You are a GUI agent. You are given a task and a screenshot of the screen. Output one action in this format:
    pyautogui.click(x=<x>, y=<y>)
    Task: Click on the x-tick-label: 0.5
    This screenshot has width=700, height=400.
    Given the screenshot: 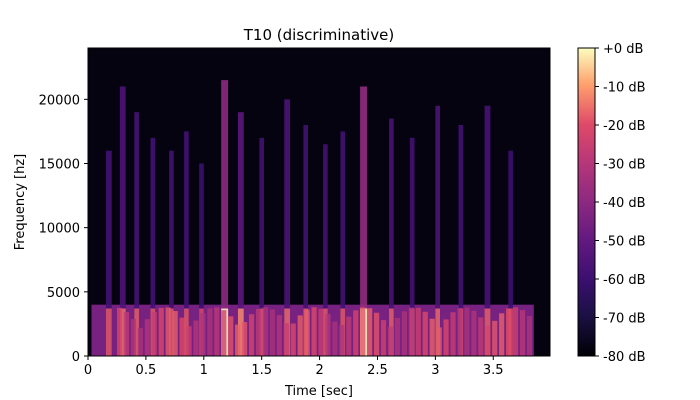 What is the action you would take?
    pyautogui.click(x=146, y=370)
    